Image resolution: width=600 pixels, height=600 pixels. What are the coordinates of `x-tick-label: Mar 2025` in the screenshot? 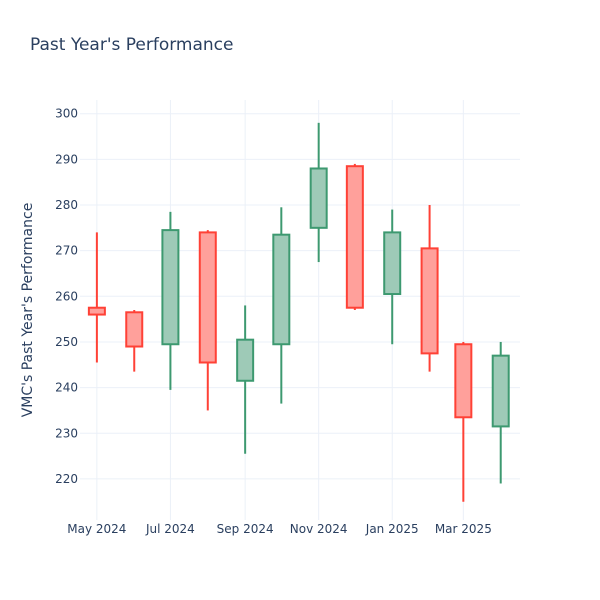 It's located at (463, 529).